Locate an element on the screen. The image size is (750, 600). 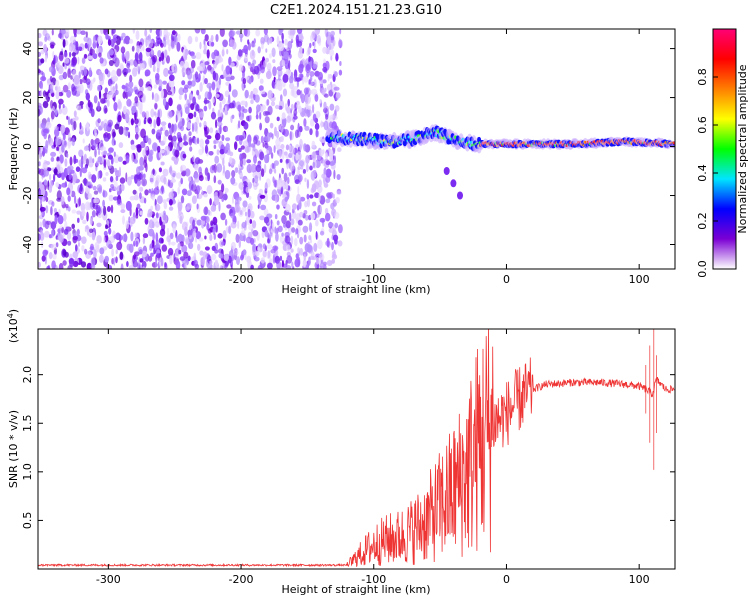
spectrogram-signal-peak is located at coordinates (673, 143).